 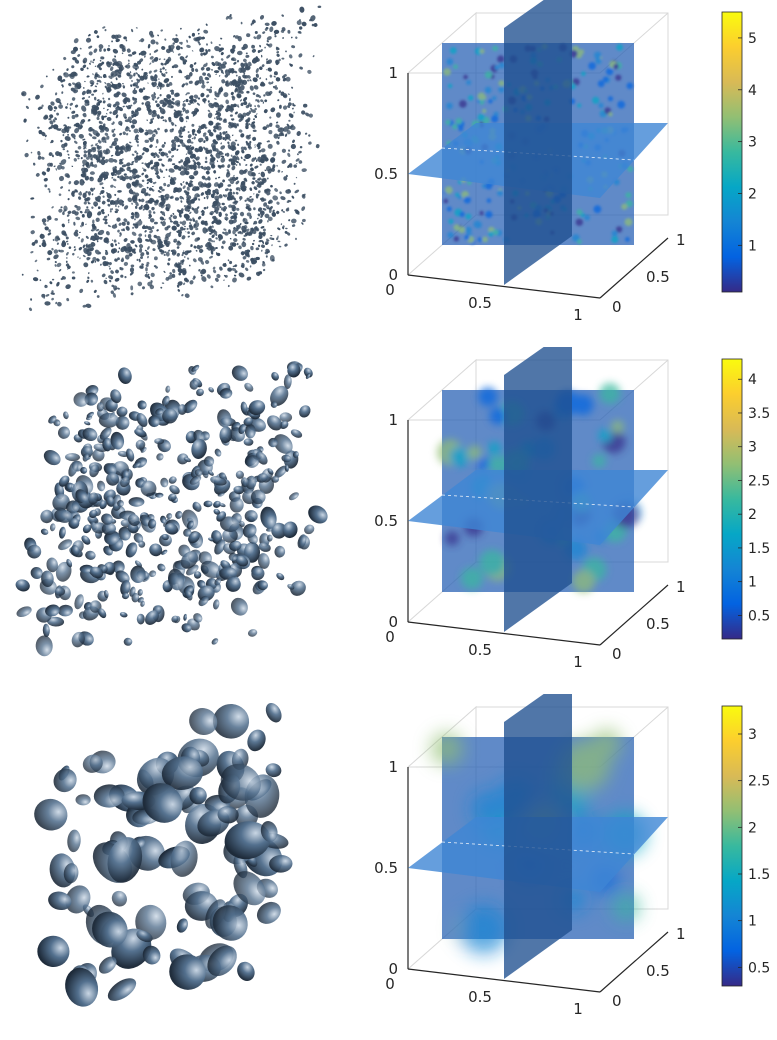 I want to click on colorbar-1: 1 2 3 4 5, so click(x=739, y=152).